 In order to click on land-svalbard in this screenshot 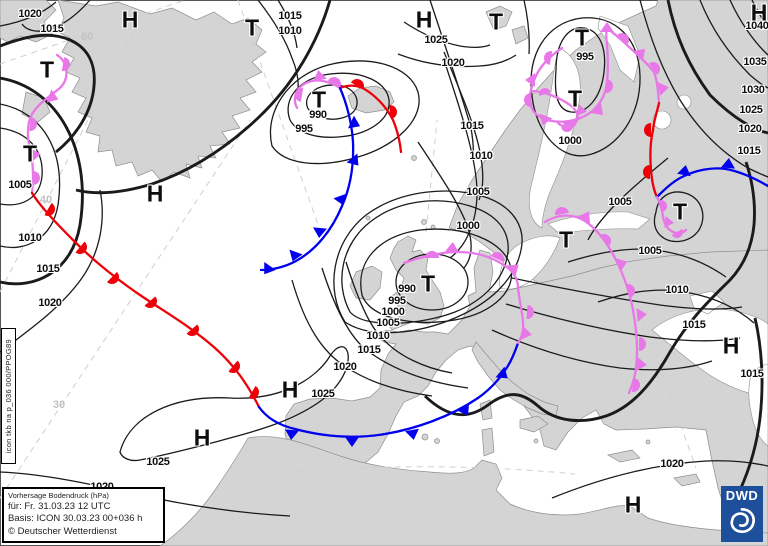, I will do `click(499, 18)`.